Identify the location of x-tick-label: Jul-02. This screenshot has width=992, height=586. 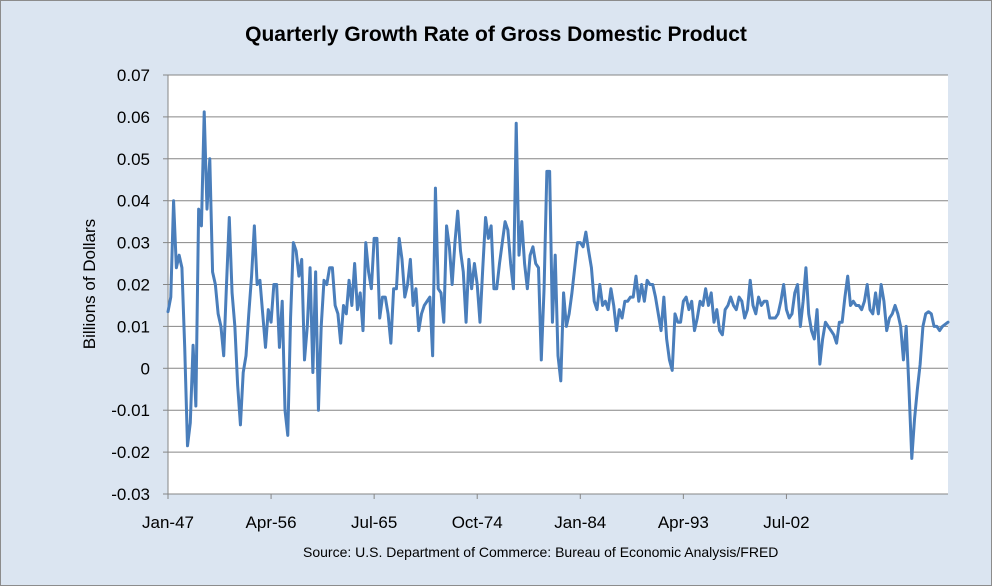
(786, 522).